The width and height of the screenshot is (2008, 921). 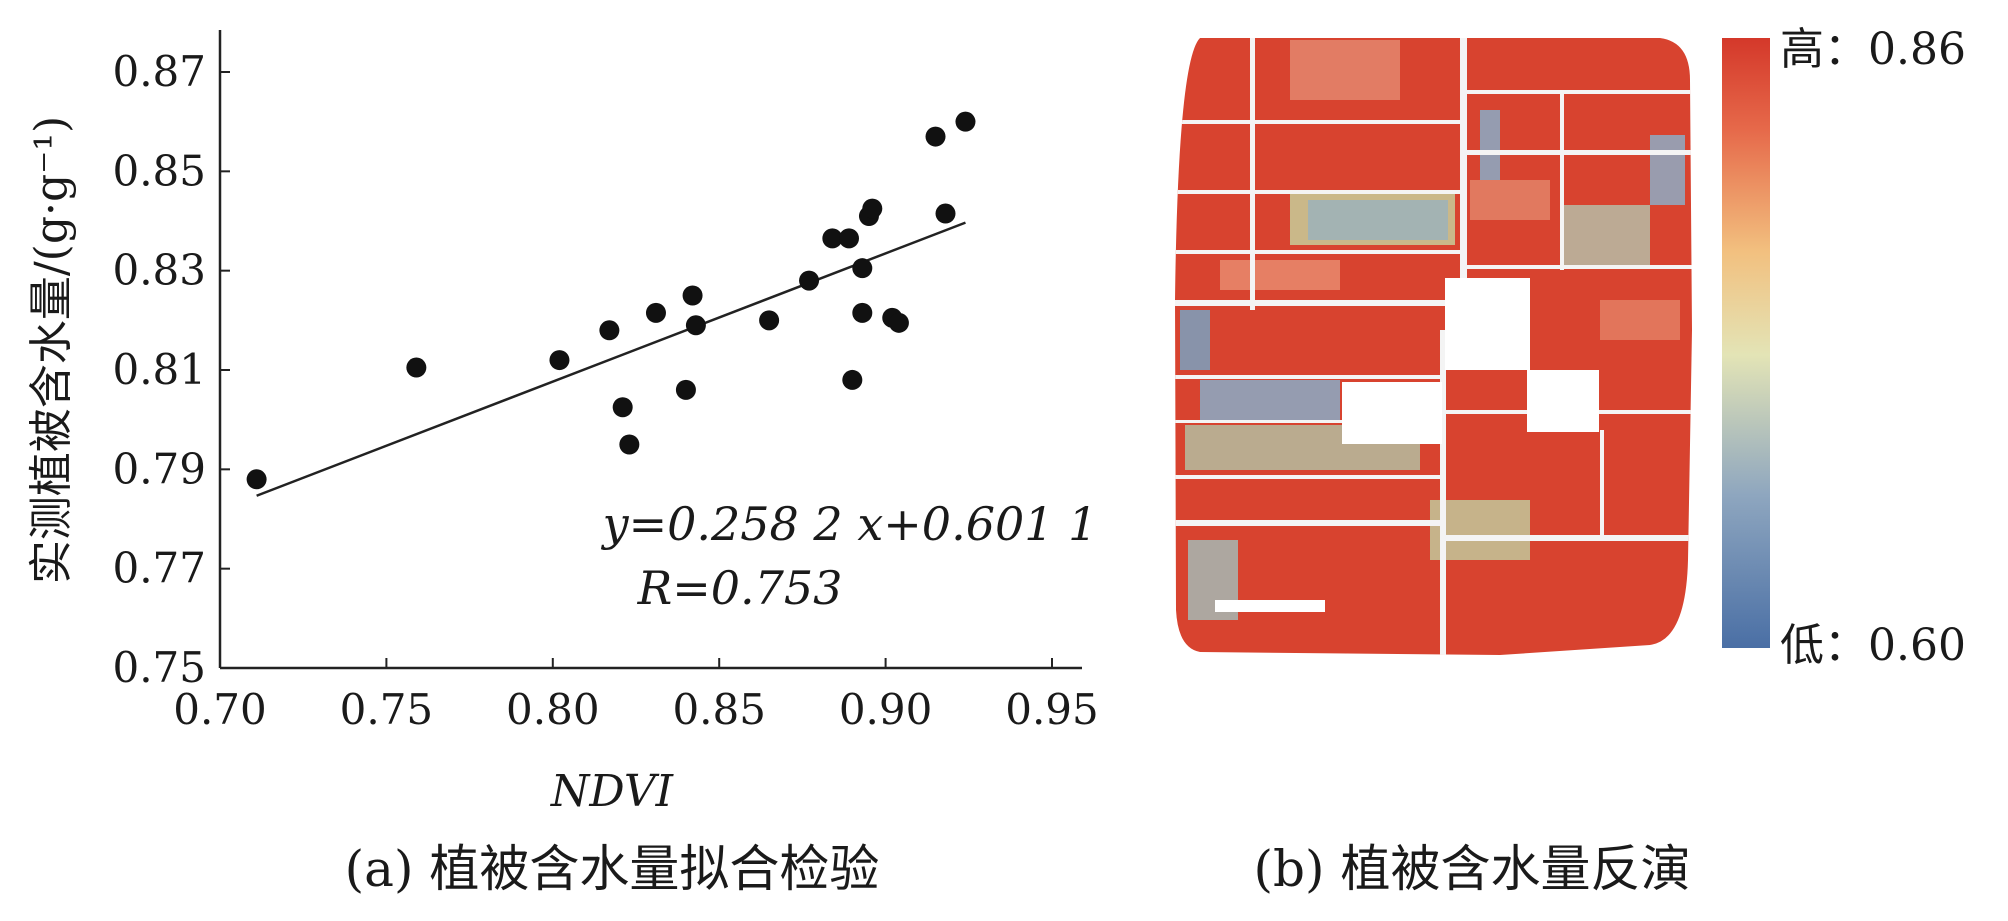 What do you see at coordinates (159, 568) in the screenshot?
I see `y-tick-label: 0.77` at bounding box center [159, 568].